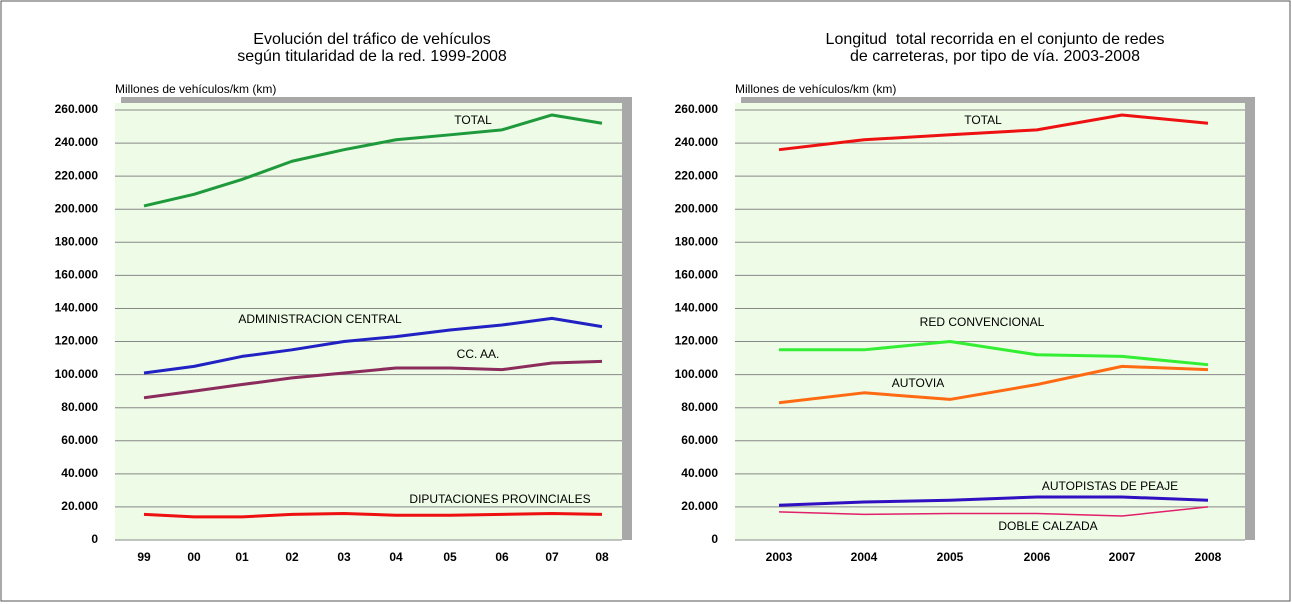 This screenshot has height=604, width=1292. Describe the element at coordinates (1047, 526) in the screenshot. I see `series-label: DOBLE CALZADA` at that location.